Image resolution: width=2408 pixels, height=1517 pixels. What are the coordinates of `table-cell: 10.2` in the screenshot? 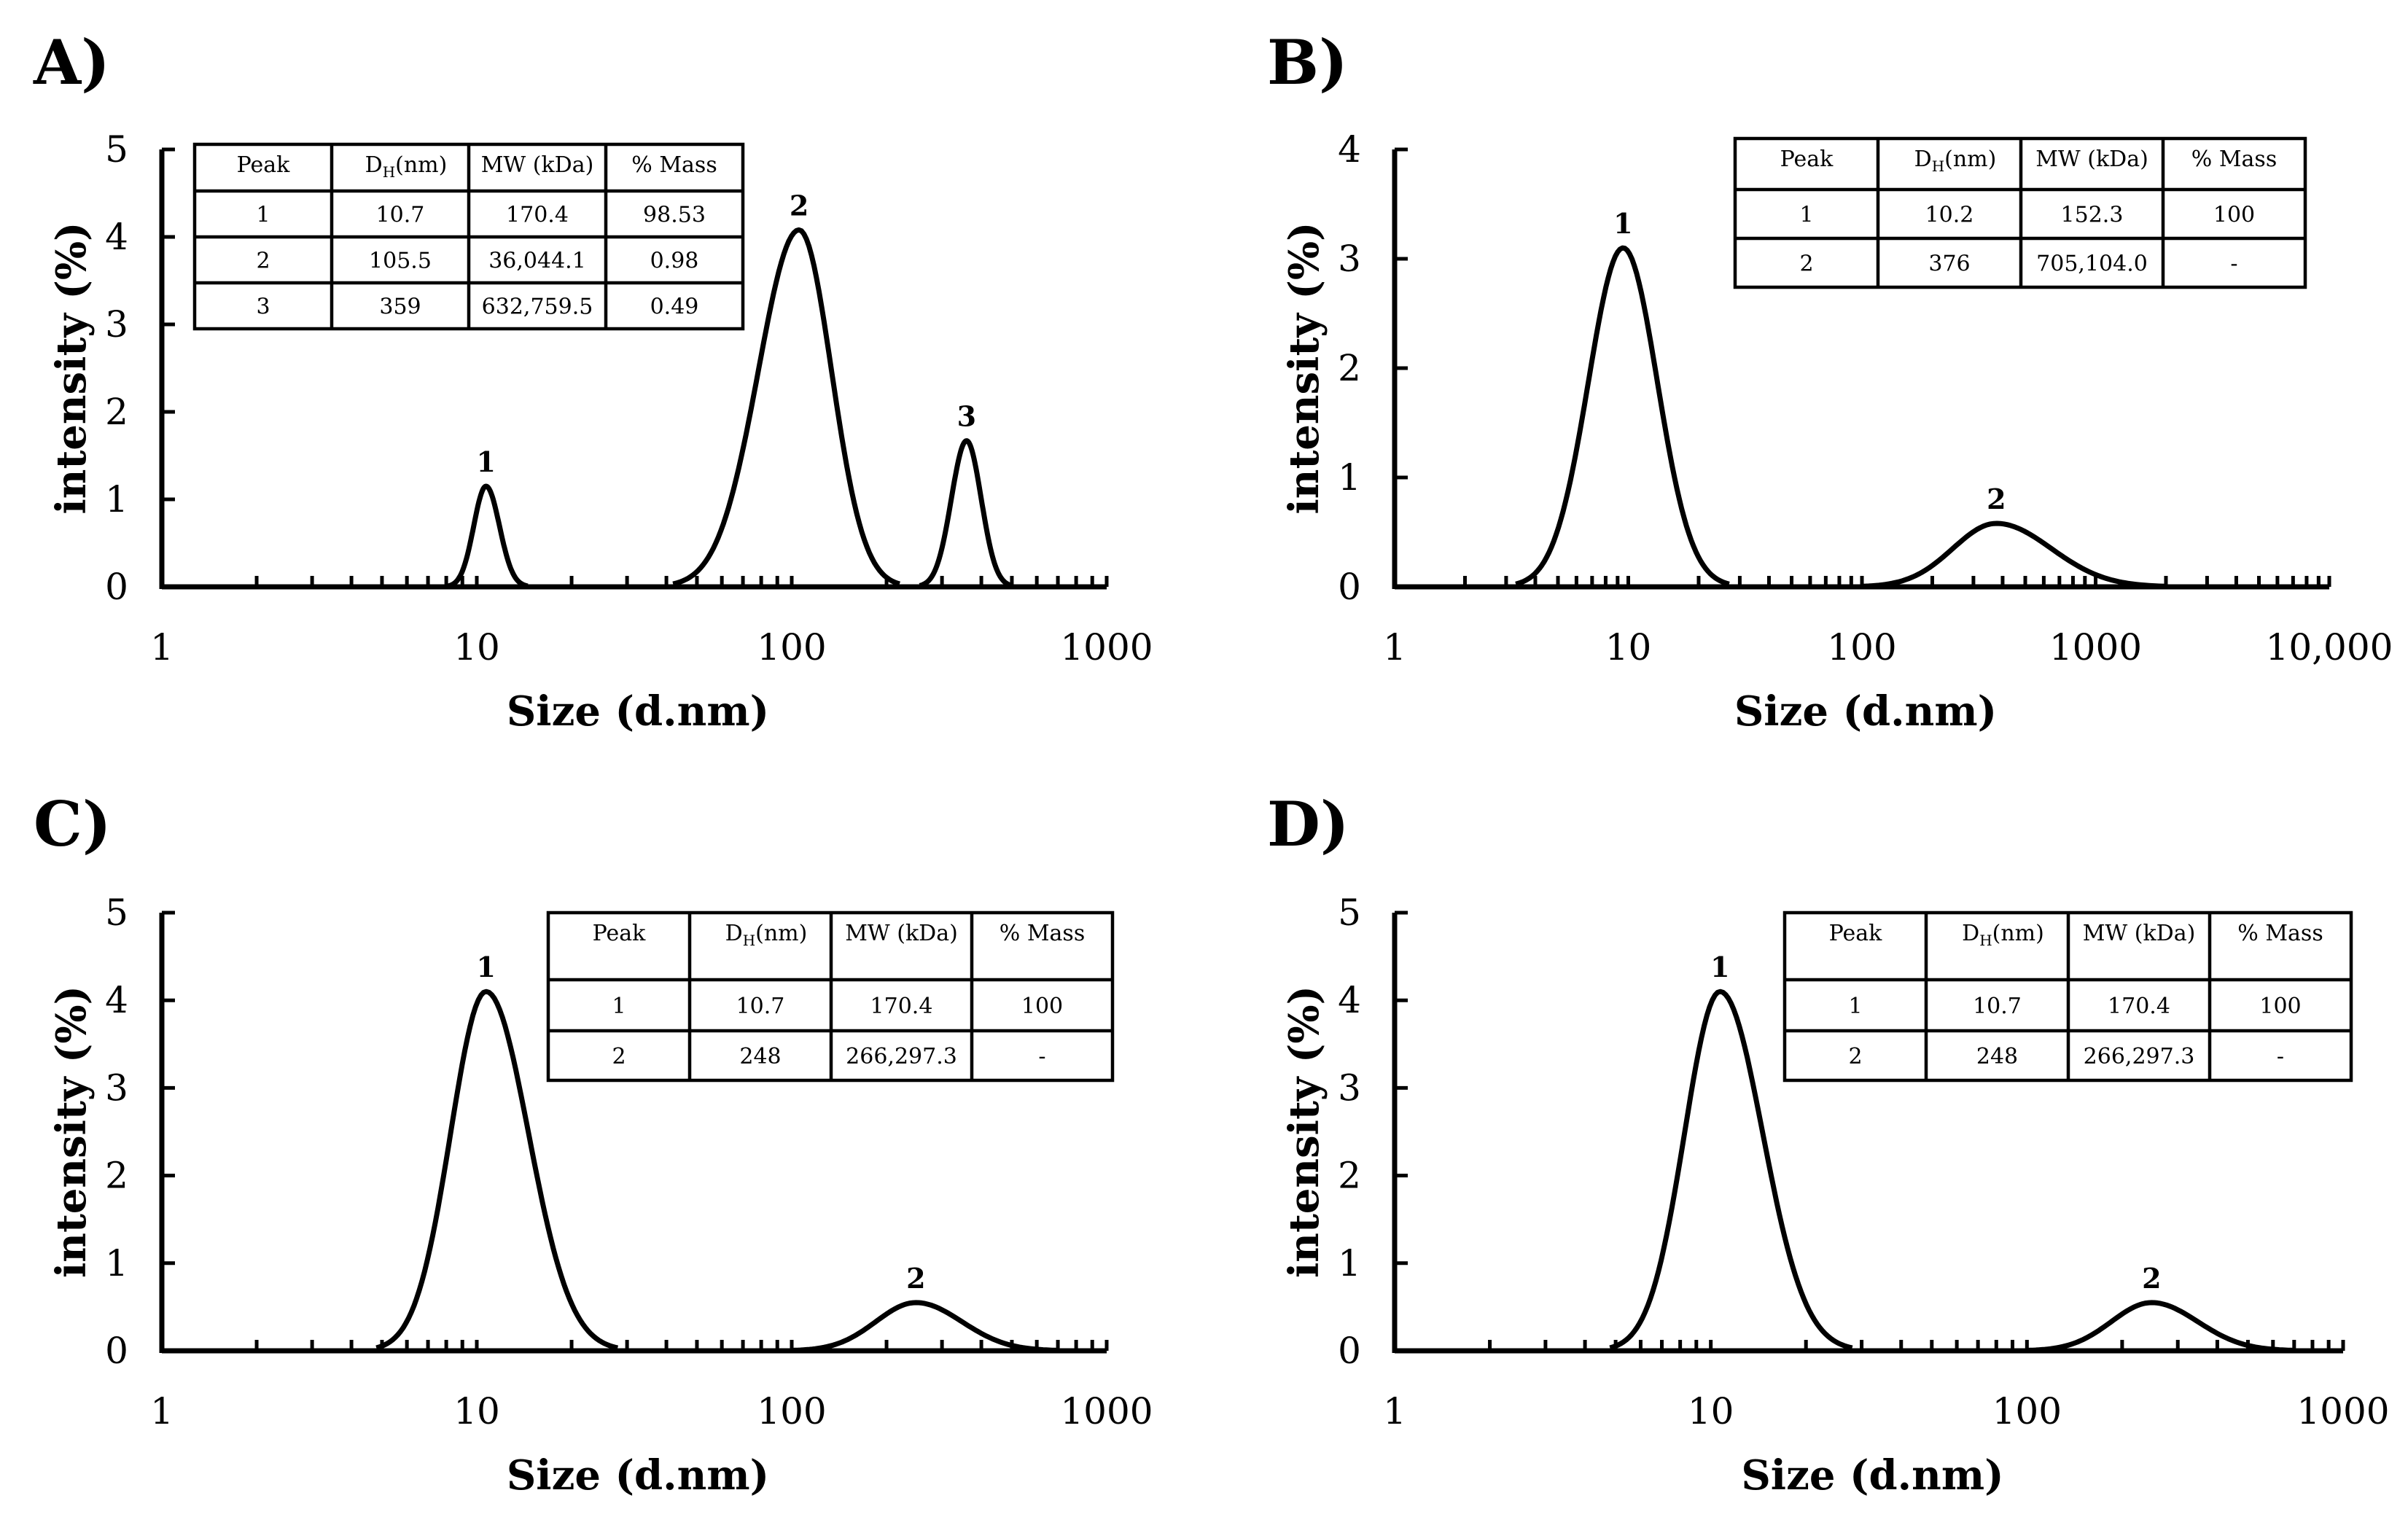 It's located at (1950, 215).